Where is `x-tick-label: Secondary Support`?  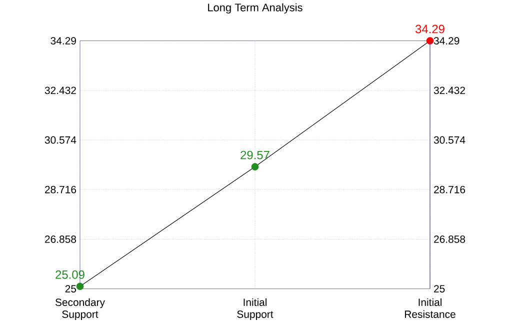
x-tick-label: Secondary Support is located at coordinates (80, 309).